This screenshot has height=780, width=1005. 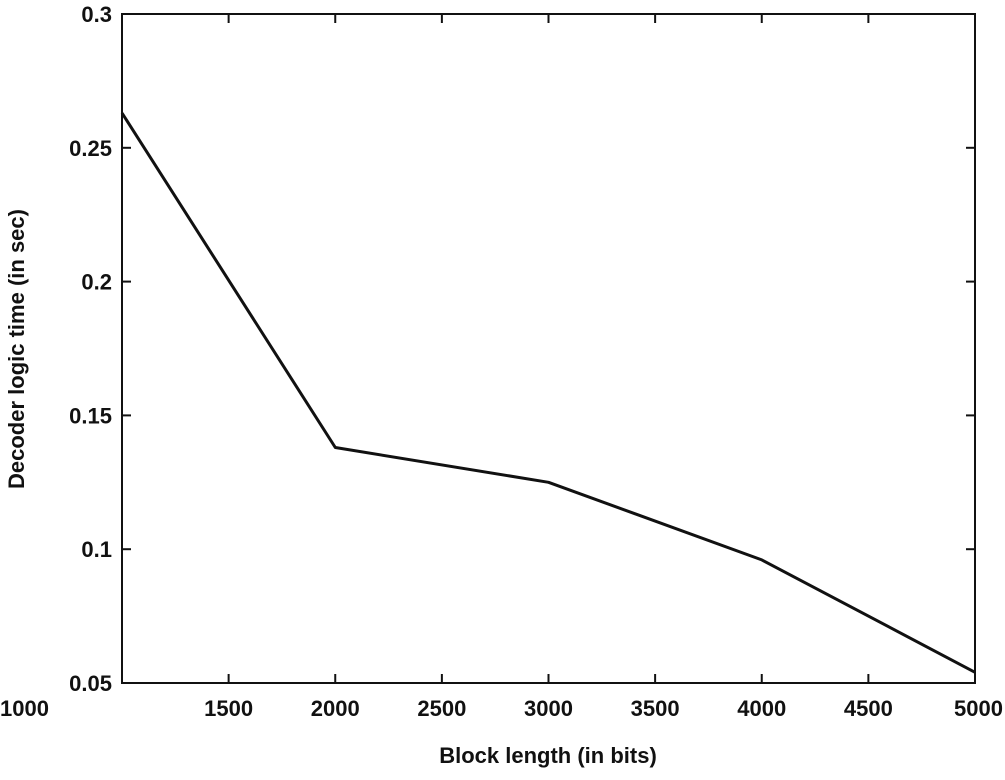 I want to click on x-tick-label: 3500, so click(x=655, y=708).